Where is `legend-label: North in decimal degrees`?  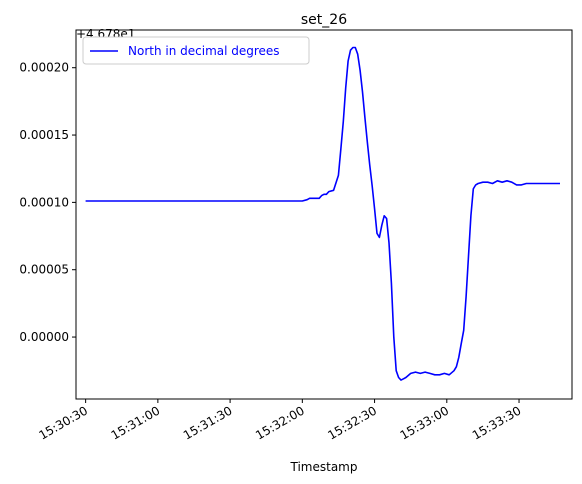 legend-label: North in decimal degrees is located at coordinates (204, 51).